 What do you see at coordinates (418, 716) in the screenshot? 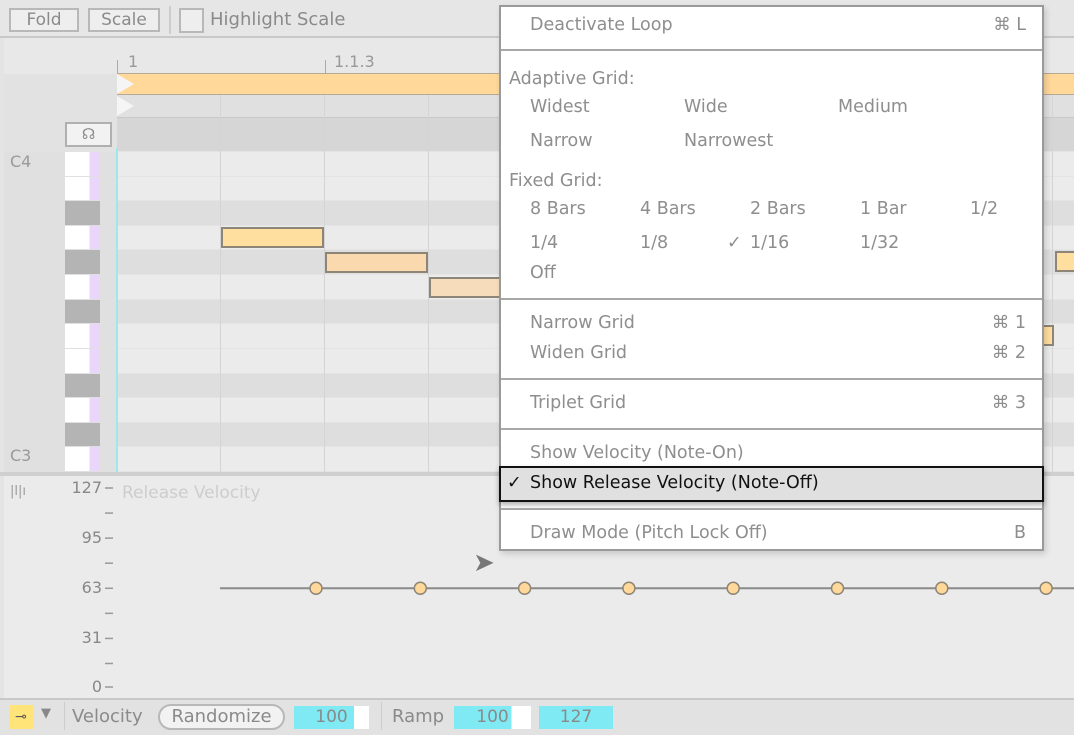
I see `ramp-label: Ramp` at bounding box center [418, 716].